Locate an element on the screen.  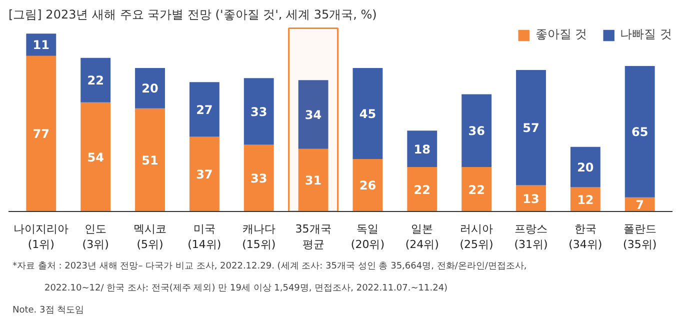
x-tick-label: 미국 (14위) is located at coordinates (205, 237).